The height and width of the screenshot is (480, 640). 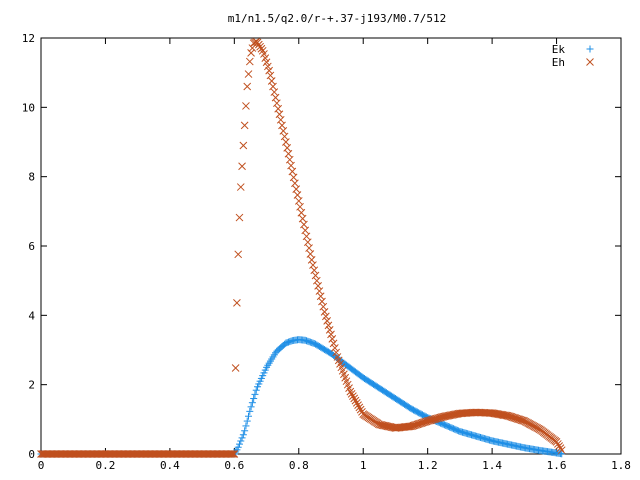 I want to click on legend-symbol-ek, so click(x=590, y=49).